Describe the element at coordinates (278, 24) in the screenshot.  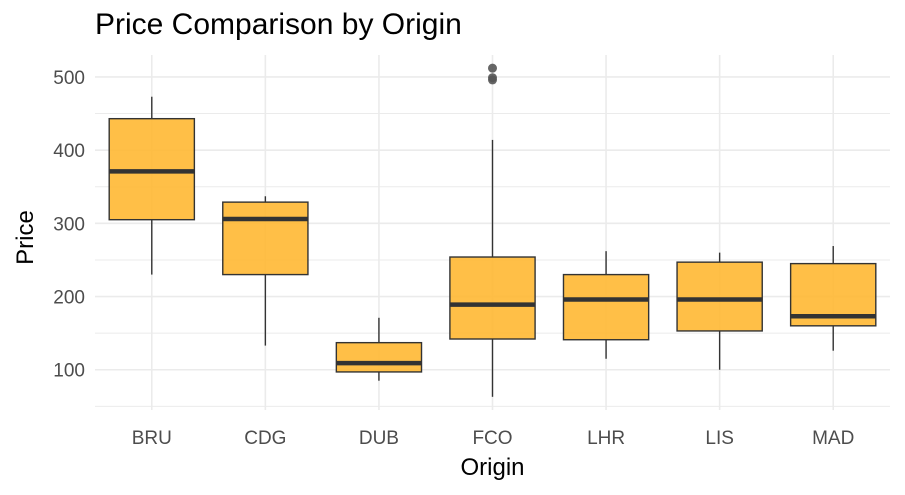
I see `chart-title: Price Comparison by Origin` at that location.